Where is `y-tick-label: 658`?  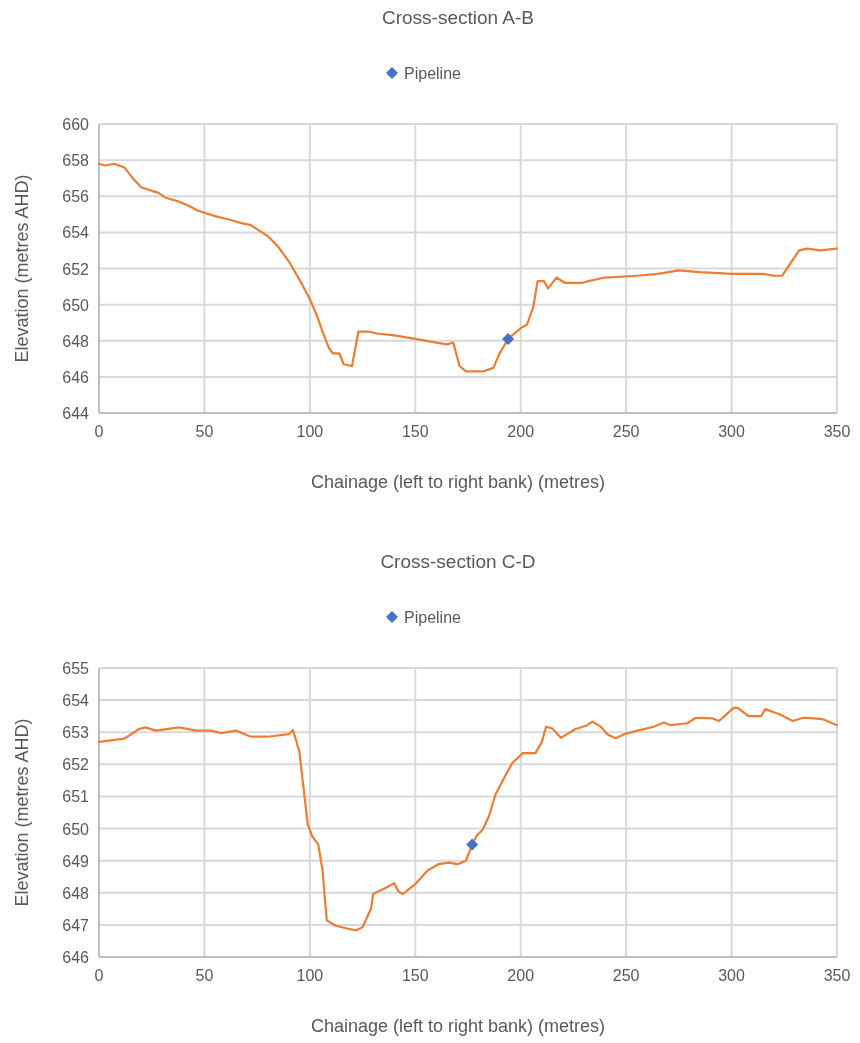
y-tick-label: 658 is located at coordinates (76, 161).